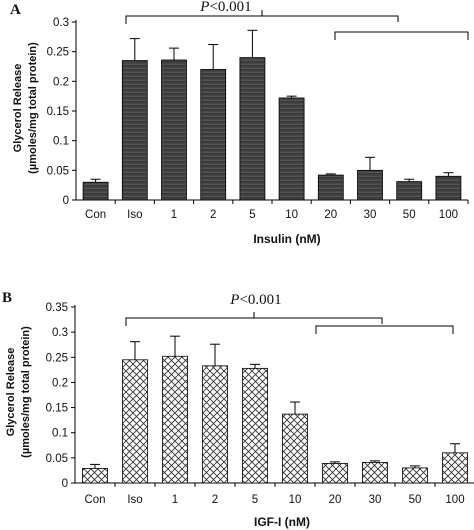 The width and height of the screenshot is (474, 530). I want to click on panel-a-main-bracket, so click(262, 19).